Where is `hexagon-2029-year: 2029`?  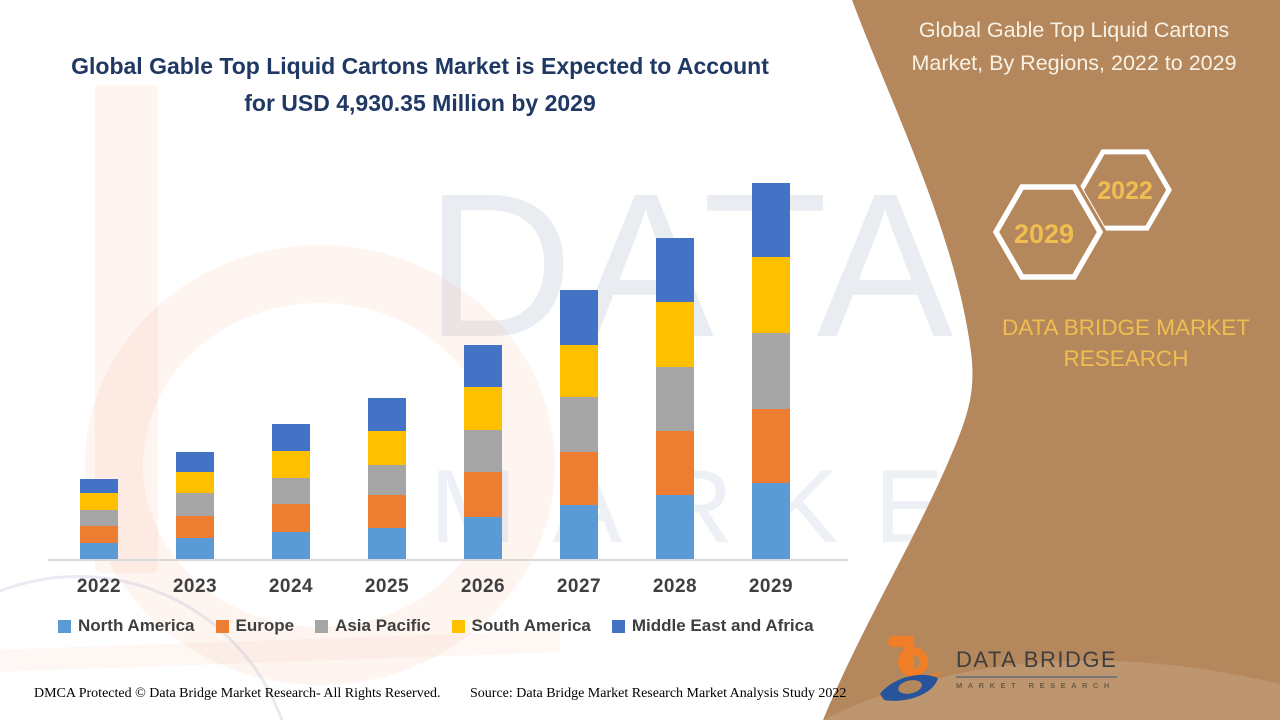 hexagon-2029-year: 2029 is located at coordinates (1044, 234).